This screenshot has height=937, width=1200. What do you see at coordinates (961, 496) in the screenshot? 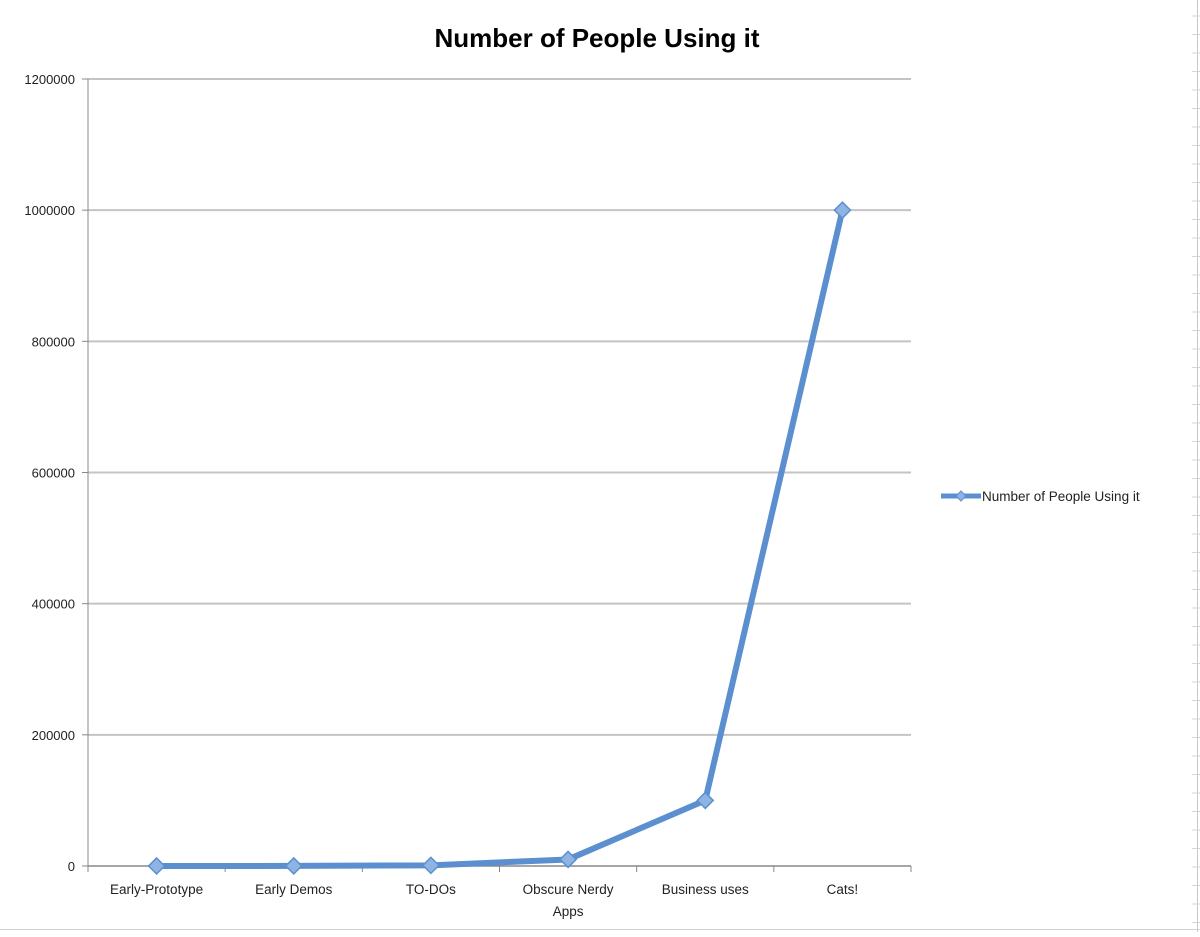
I see `legend-swatch-marker` at bounding box center [961, 496].